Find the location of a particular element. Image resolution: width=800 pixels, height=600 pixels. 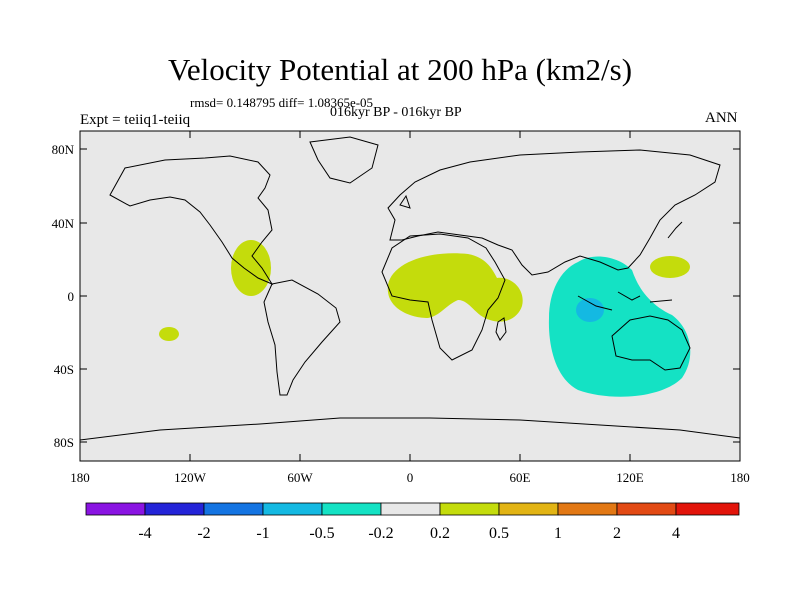

positive-region-africa is located at coordinates (455, 287).